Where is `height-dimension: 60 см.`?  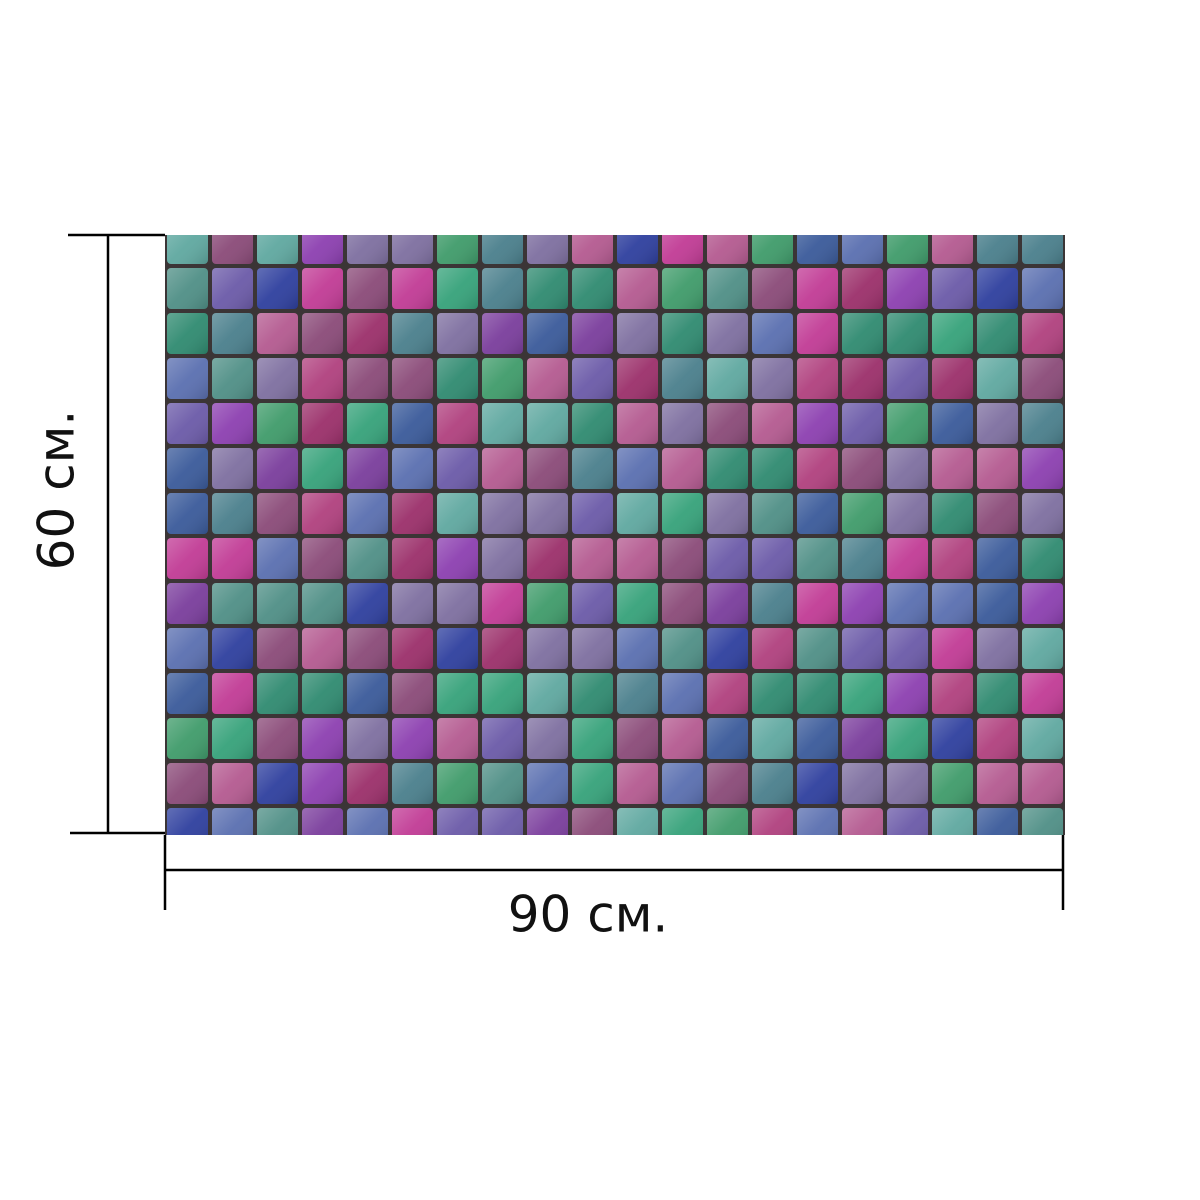
height-dimension: 60 см. is located at coordinates (96, 534).